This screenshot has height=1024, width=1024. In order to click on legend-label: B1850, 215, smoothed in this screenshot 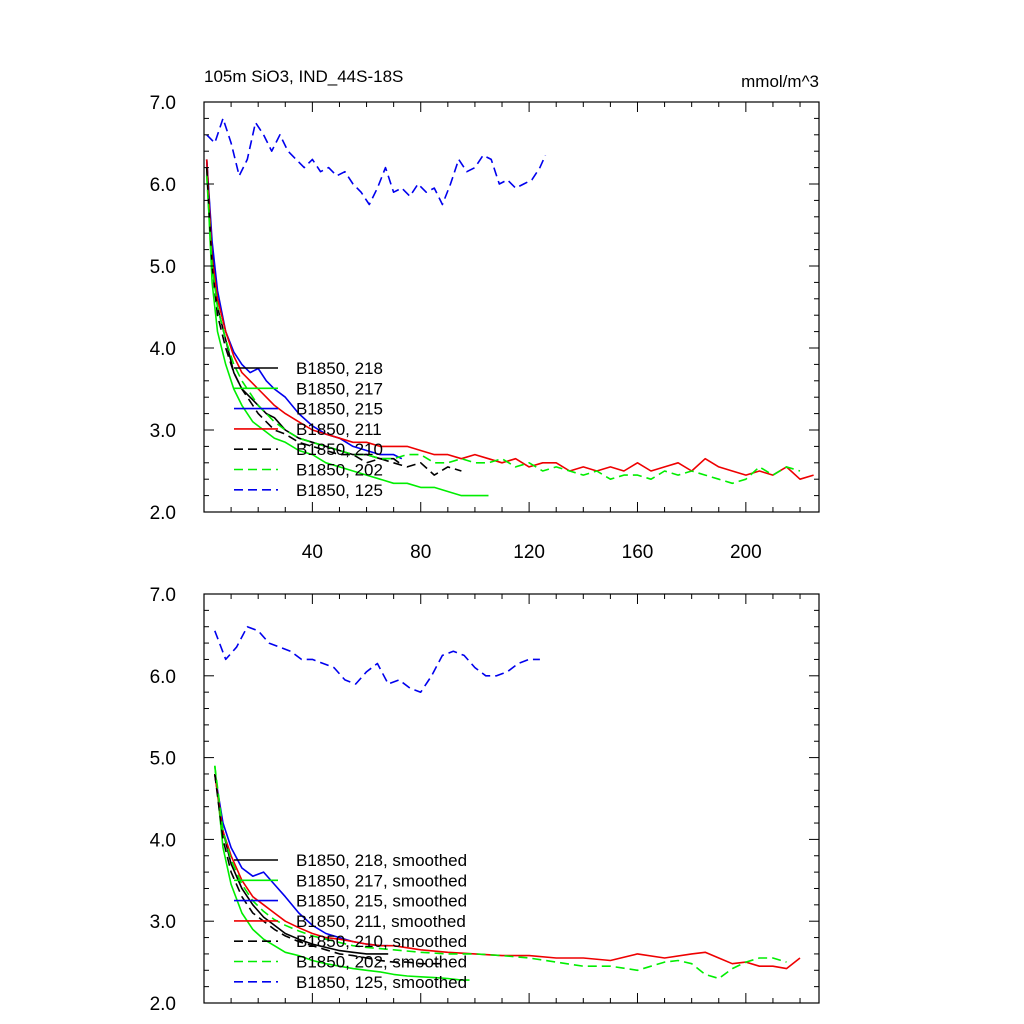, I will do `click(381, 901)`.